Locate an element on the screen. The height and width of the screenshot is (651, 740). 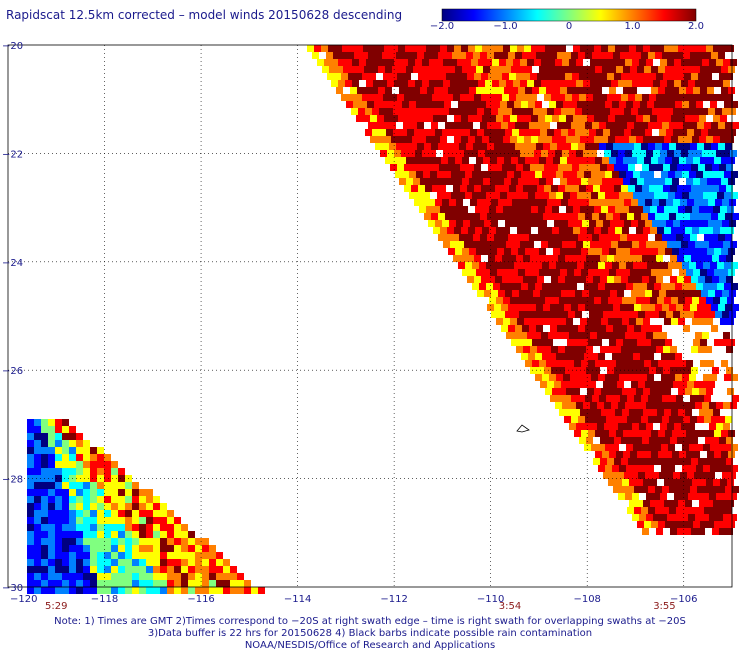
island-outline is located at coordinates (523, 428).